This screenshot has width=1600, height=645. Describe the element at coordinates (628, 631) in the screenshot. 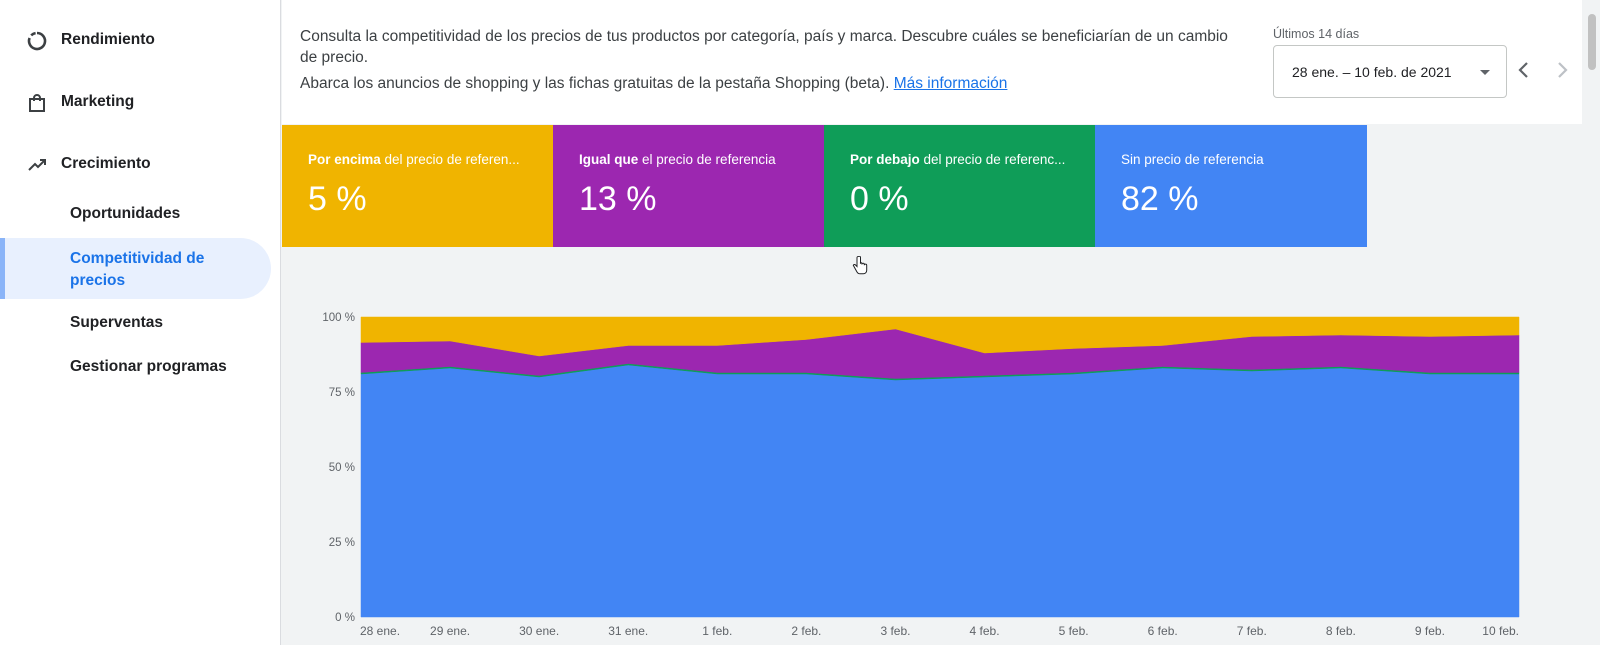

I see `x-tick-label: 31 ene.` at that location.